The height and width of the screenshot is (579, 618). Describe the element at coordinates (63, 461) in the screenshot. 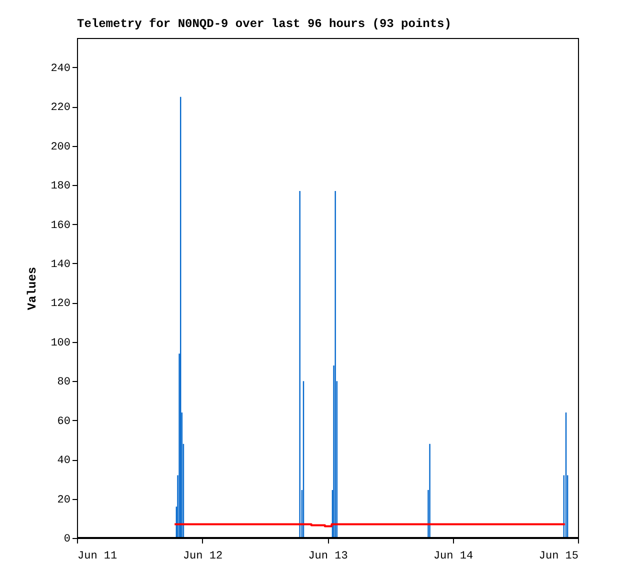

I see `y-tick-label: 40` at that location.